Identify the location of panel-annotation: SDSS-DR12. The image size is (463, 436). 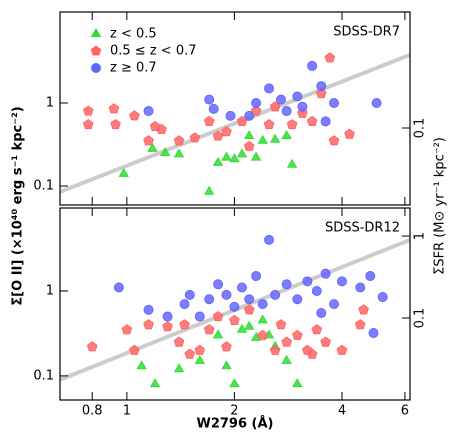
(362, 228).